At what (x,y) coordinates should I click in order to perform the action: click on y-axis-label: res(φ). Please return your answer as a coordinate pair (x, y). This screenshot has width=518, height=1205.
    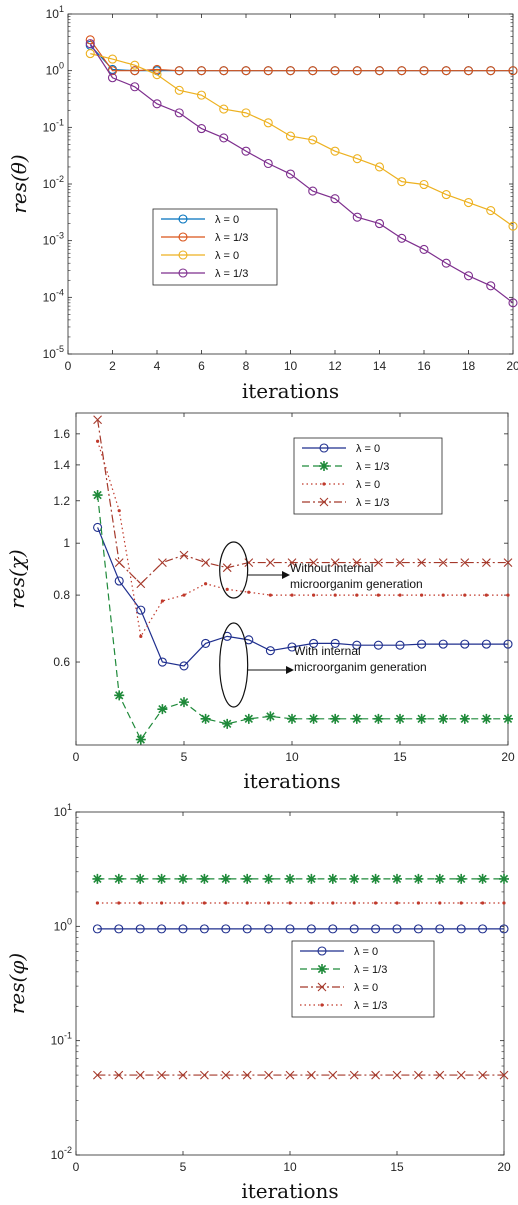
    Looking at the image, I should click on (17, 983).